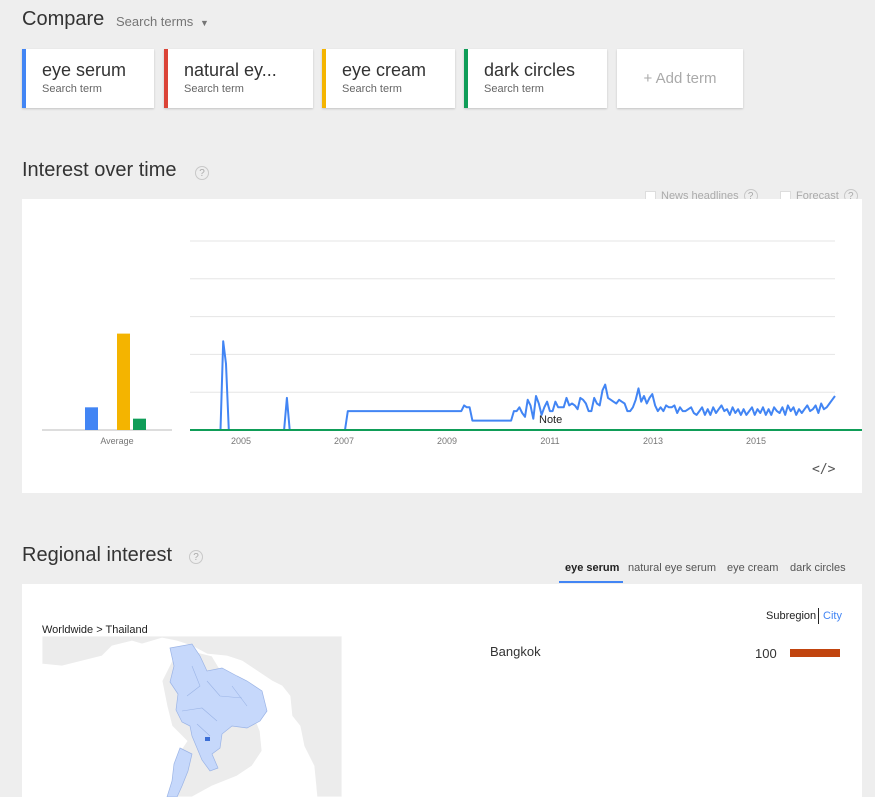  I want to click on breadcrumb: Worldwide > Thailand, so click(95, 630).